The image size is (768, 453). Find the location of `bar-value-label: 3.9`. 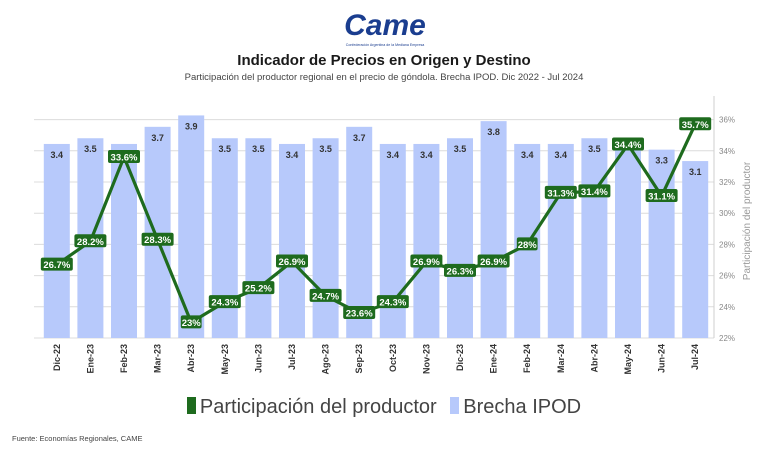

bar-value-label: 3.9 is located at coordinates (191, 126).